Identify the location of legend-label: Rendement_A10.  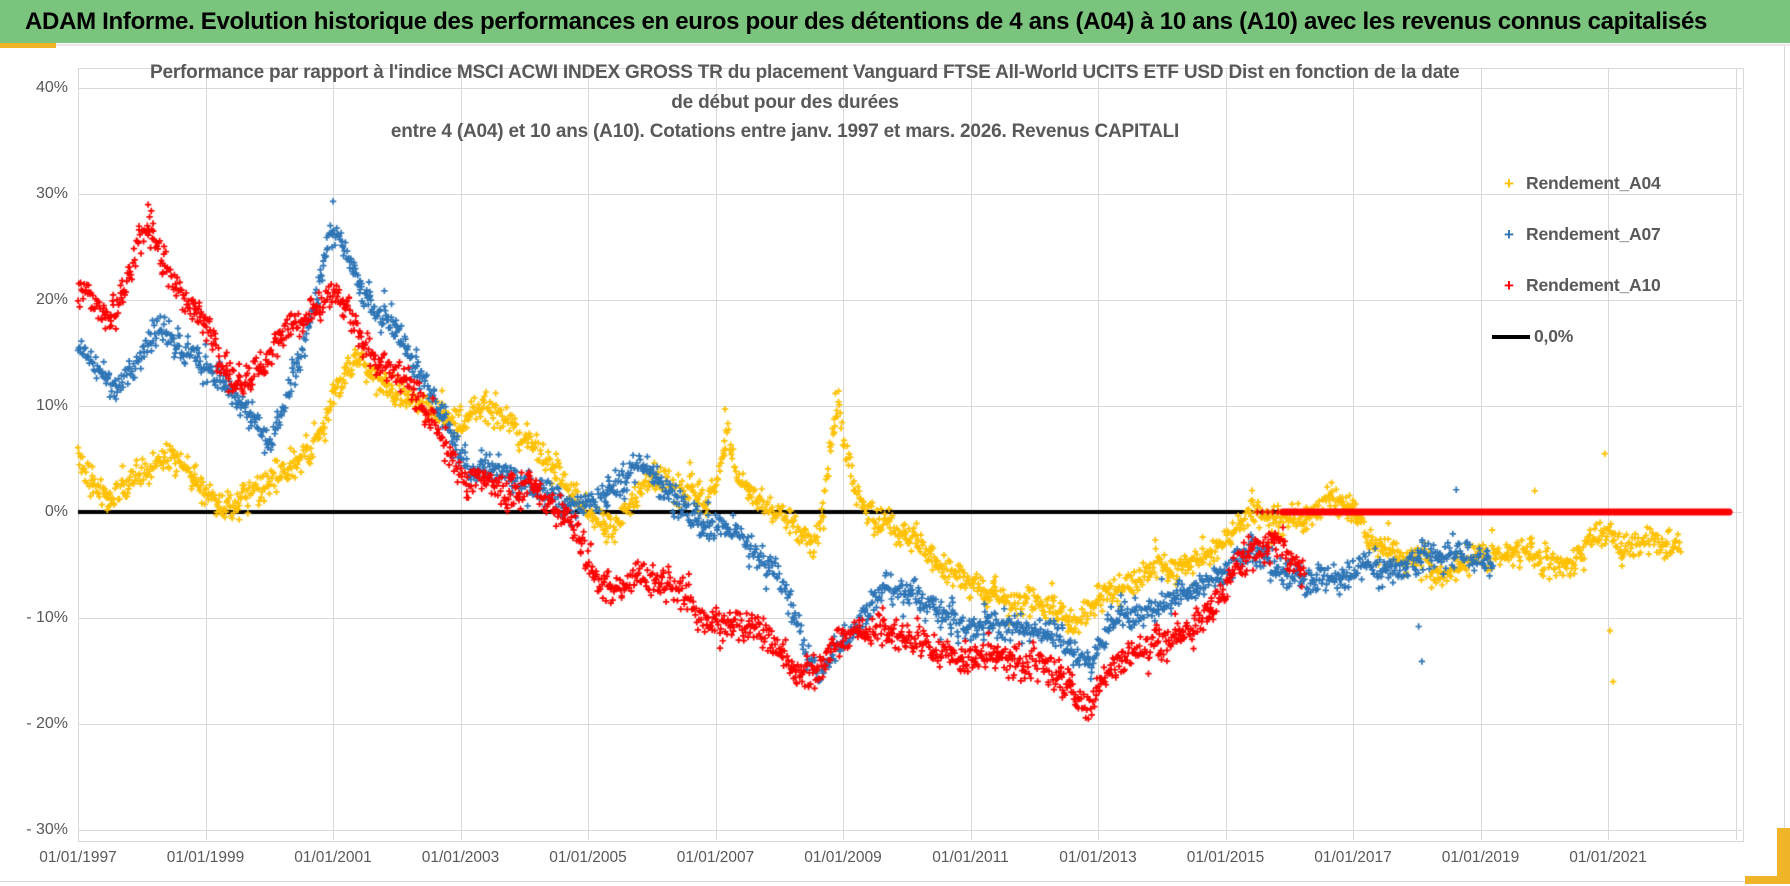
(1593, 285).